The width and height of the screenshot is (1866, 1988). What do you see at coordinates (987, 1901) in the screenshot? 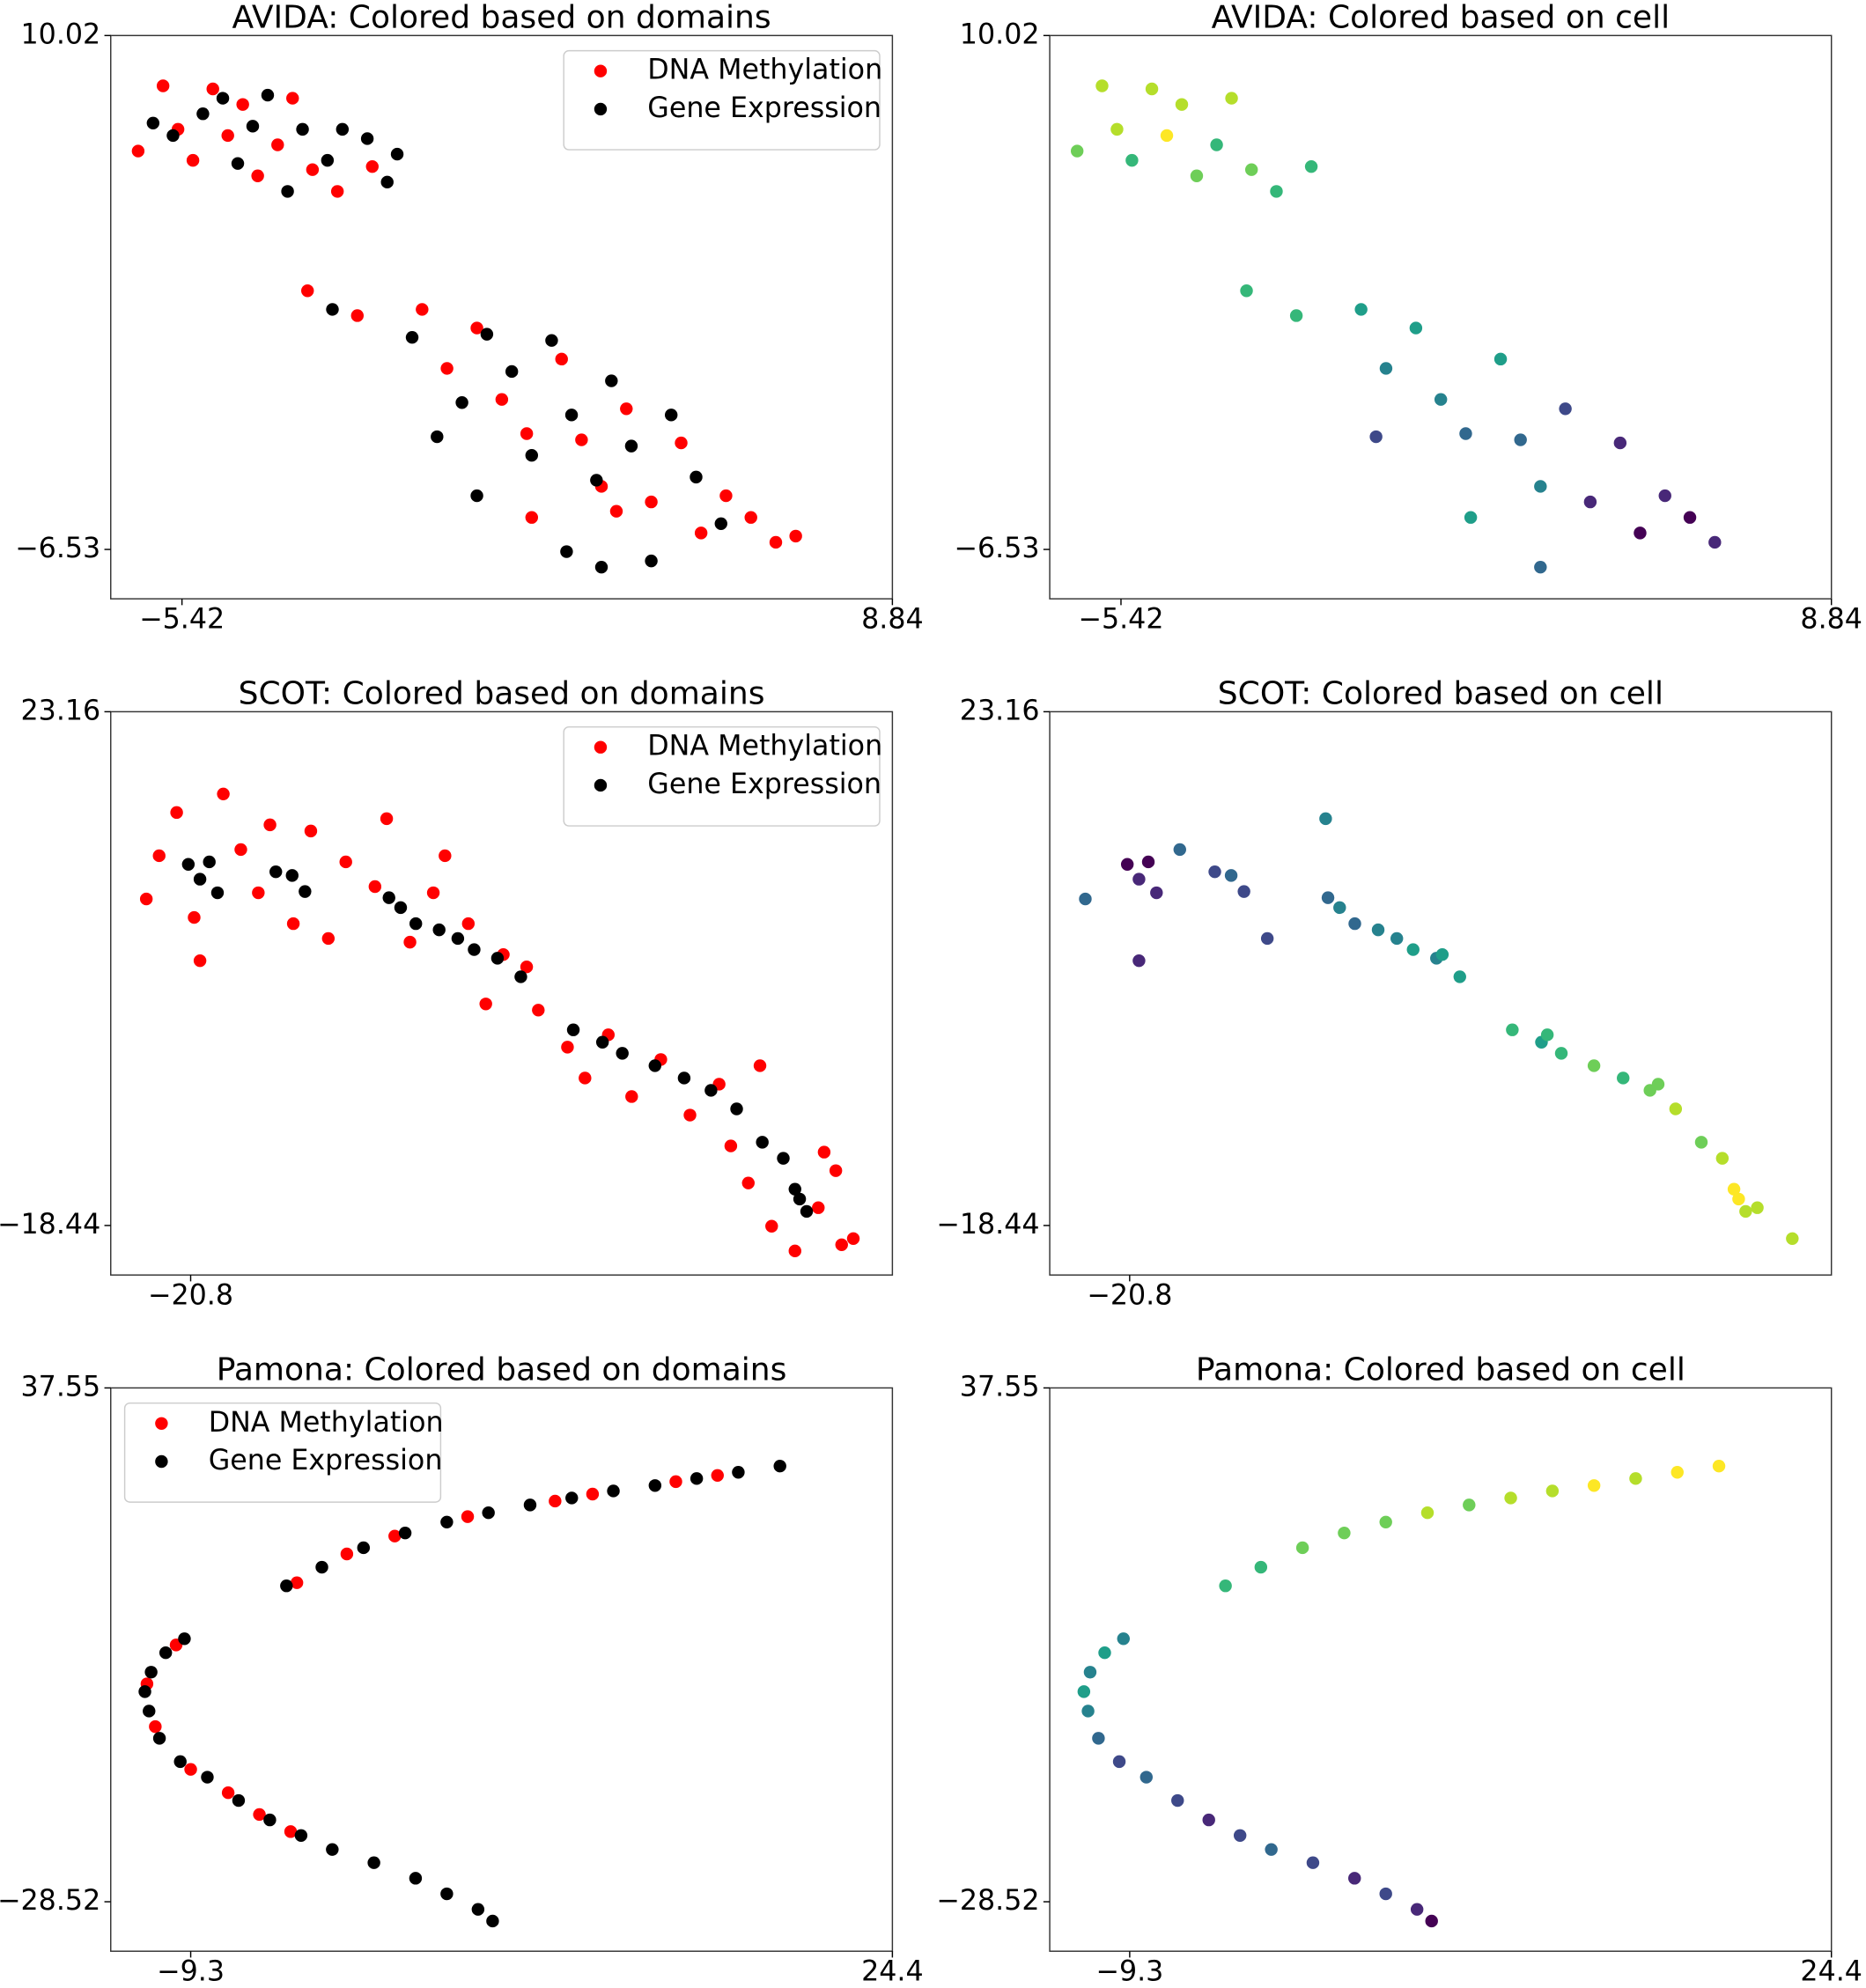
I see `y-tick-label: −28.52` at bounding box center [987, 1901].